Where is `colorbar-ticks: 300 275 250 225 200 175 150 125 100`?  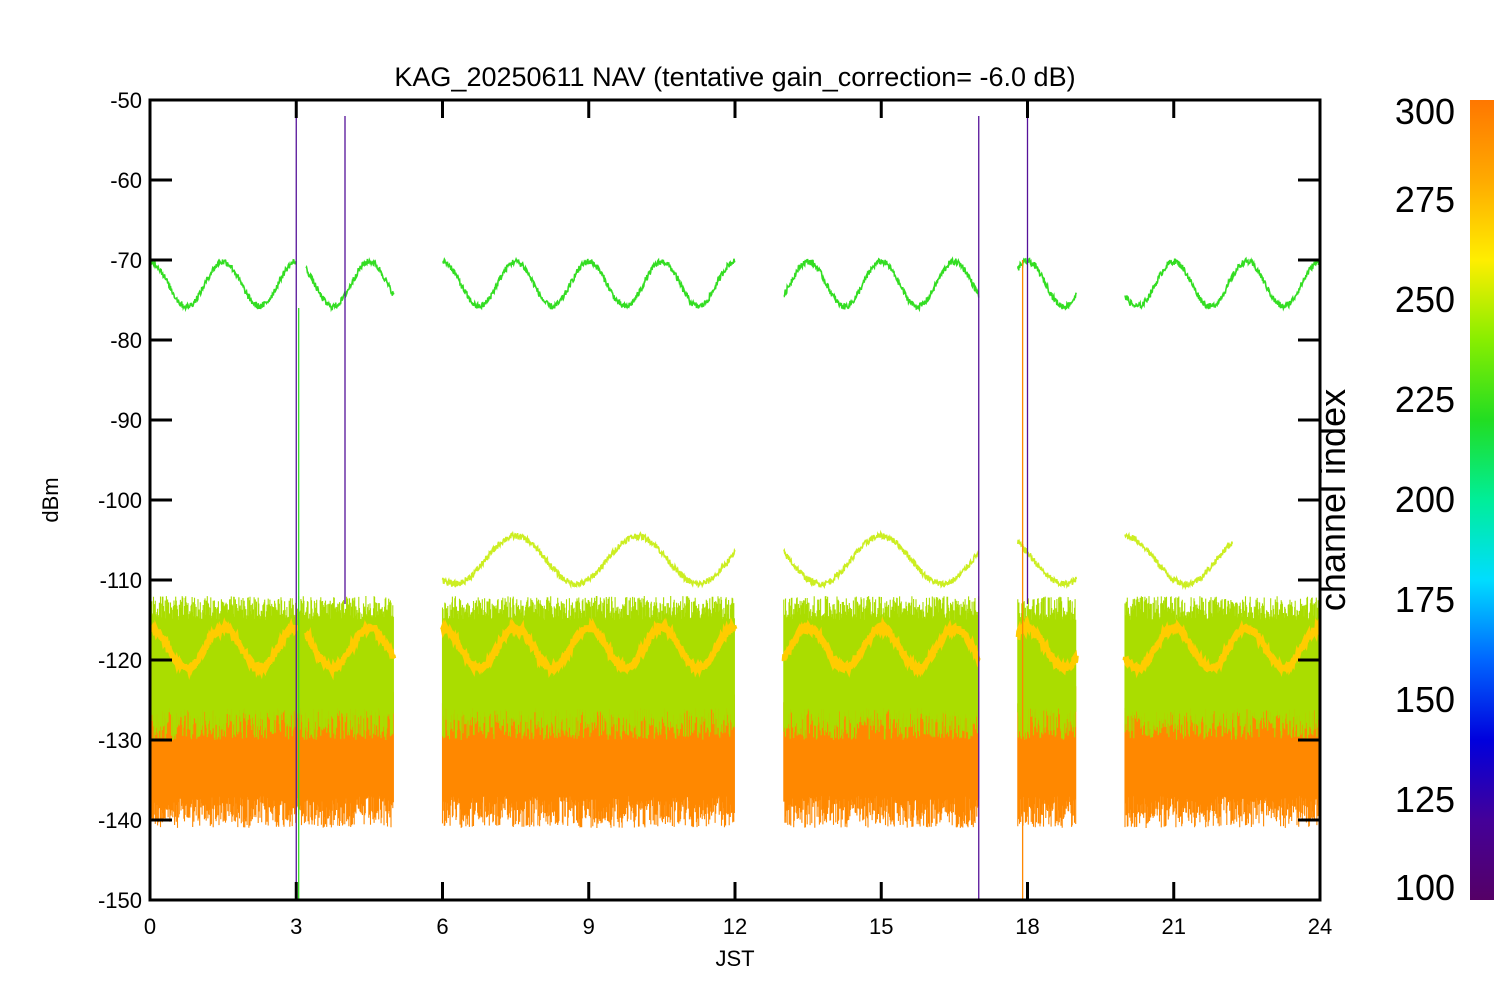 colorbar-ticks: 300 275 250 225 200 175 150 125 100 is located at coordinates (1425, 499).